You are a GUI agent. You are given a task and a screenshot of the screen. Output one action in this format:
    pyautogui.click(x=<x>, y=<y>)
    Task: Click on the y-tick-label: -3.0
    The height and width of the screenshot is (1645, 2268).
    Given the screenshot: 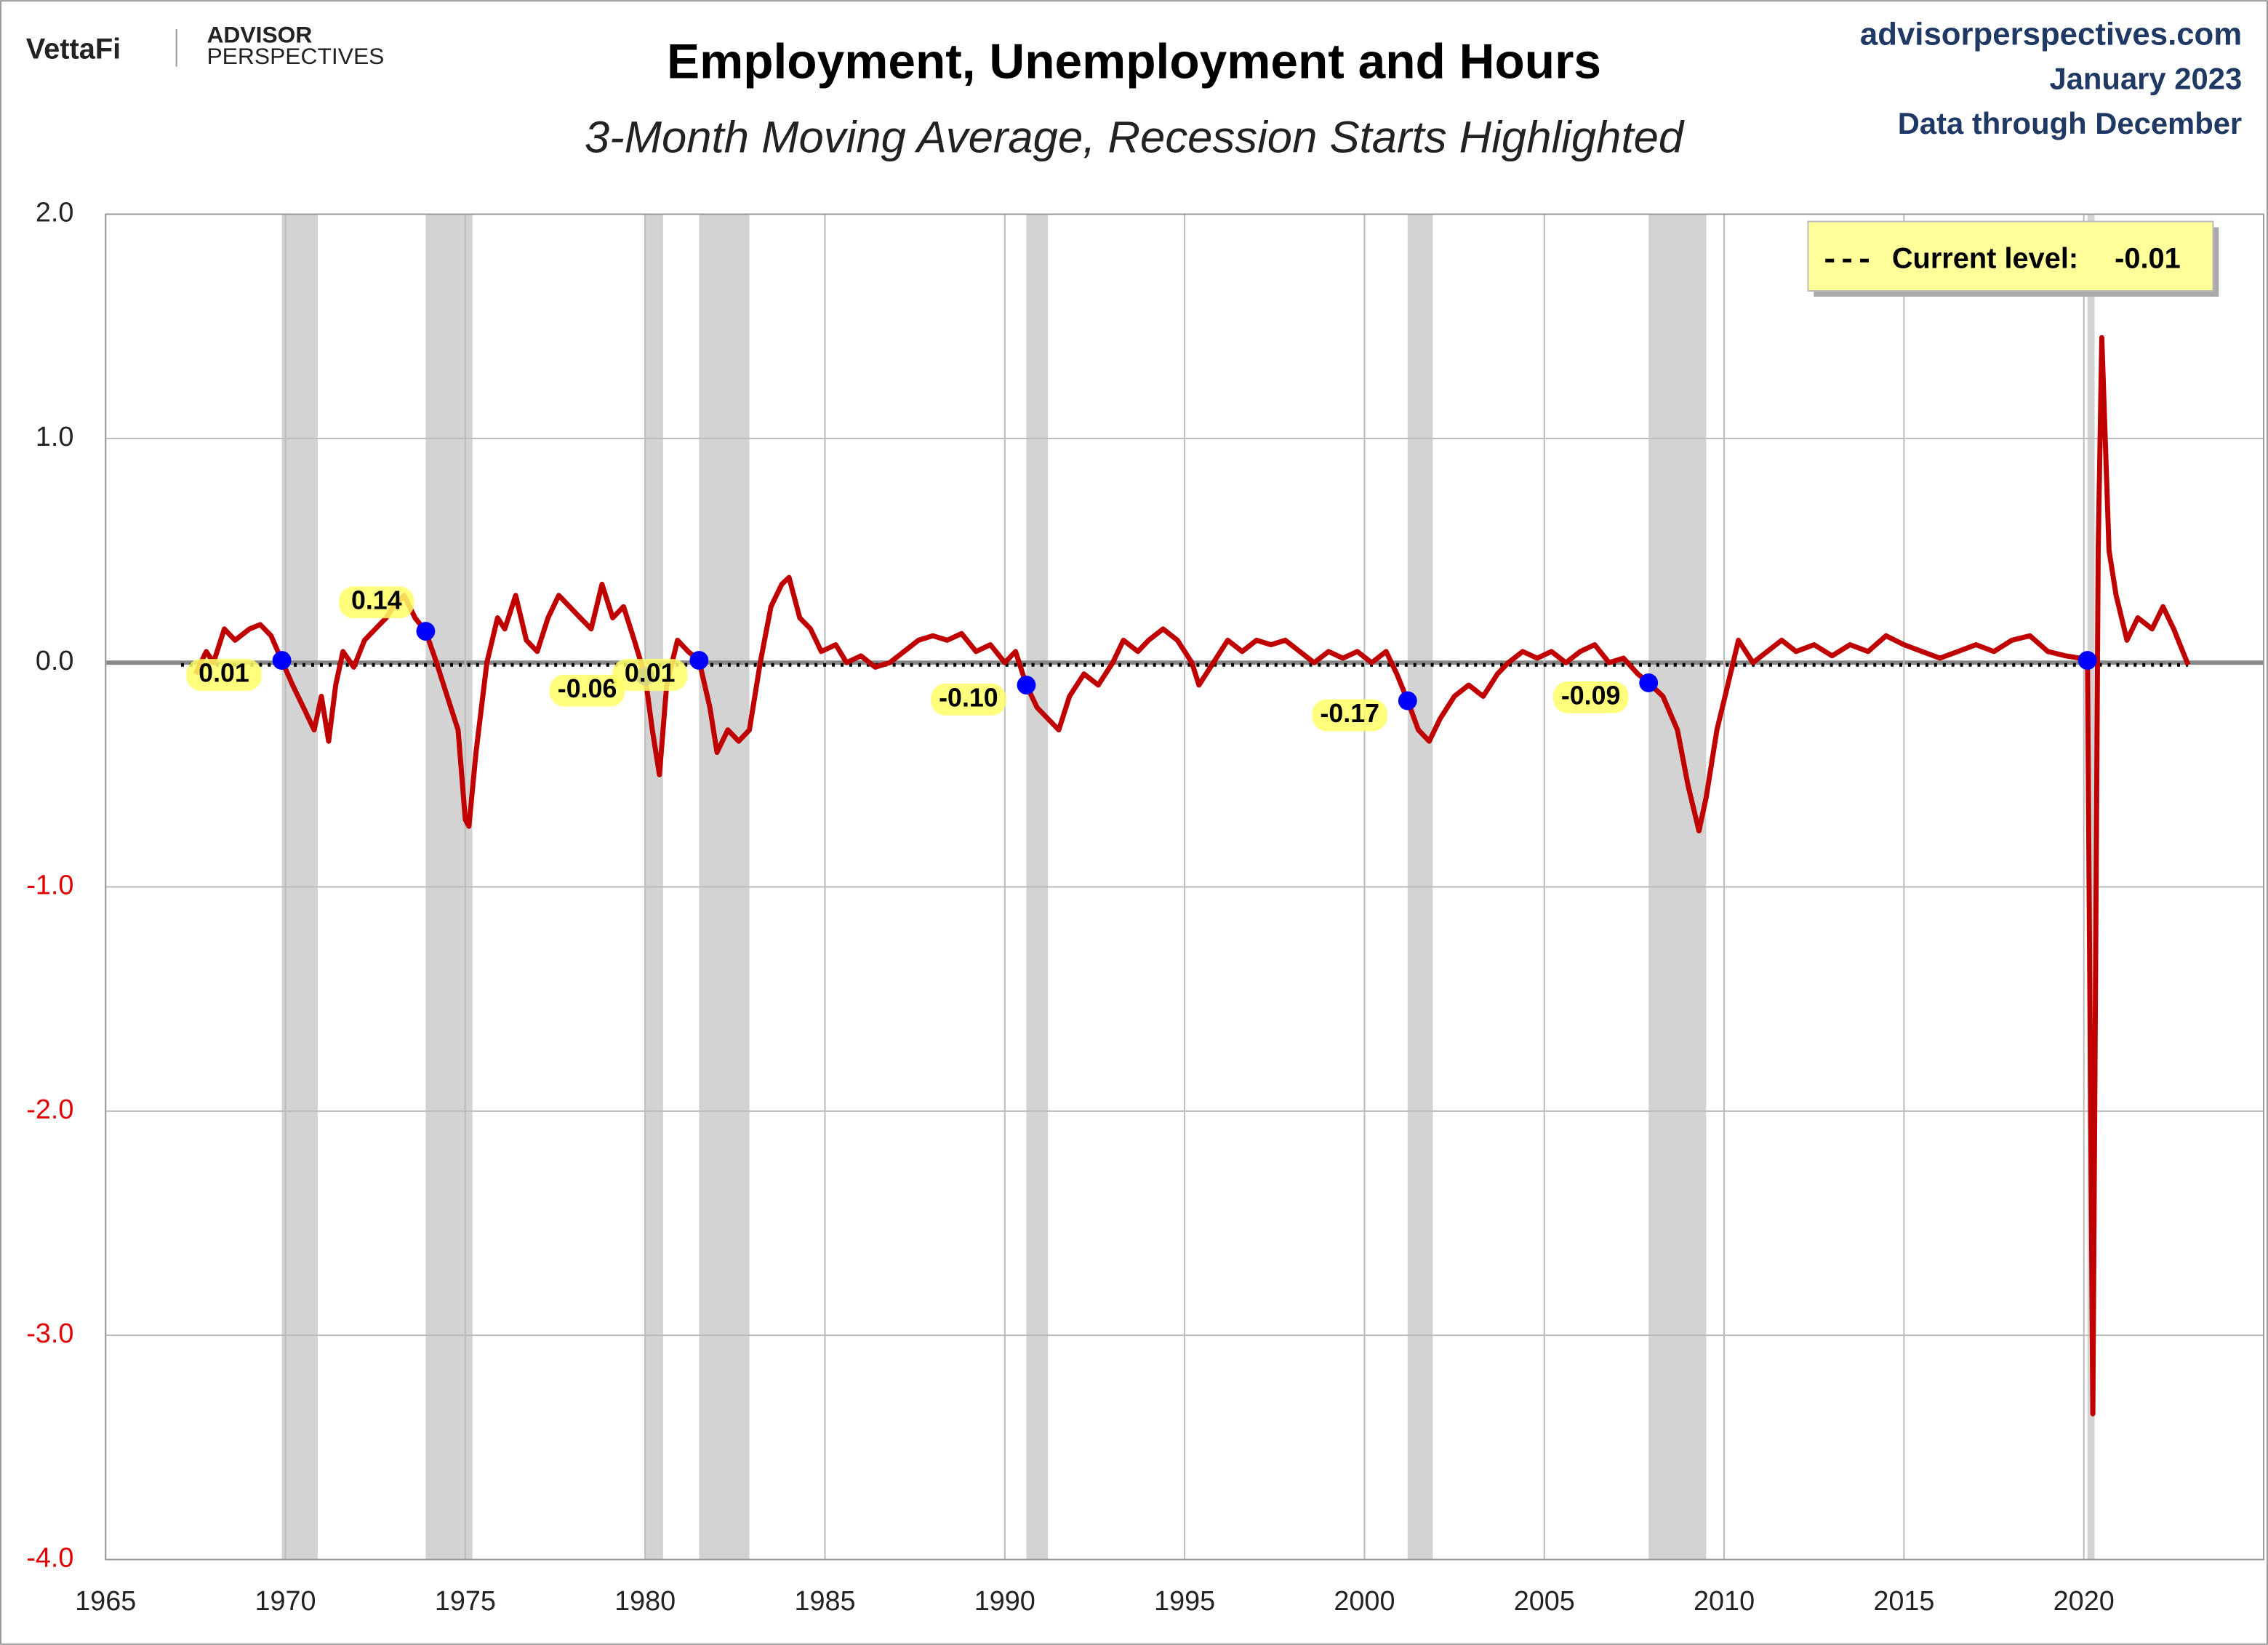 What is the action you would take?
    pyautogui.click(x=49, y=1333)
    